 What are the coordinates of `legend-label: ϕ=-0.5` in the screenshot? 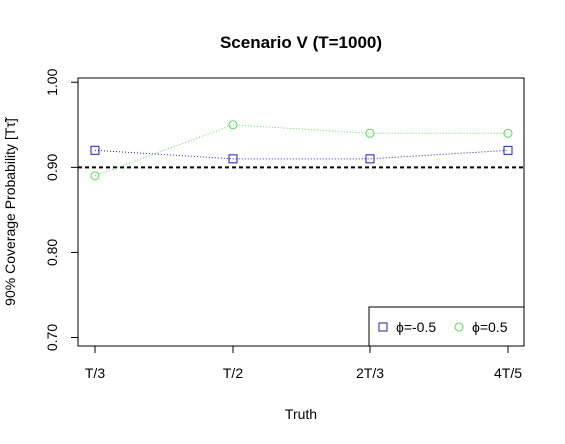 It's located at (416, 327).